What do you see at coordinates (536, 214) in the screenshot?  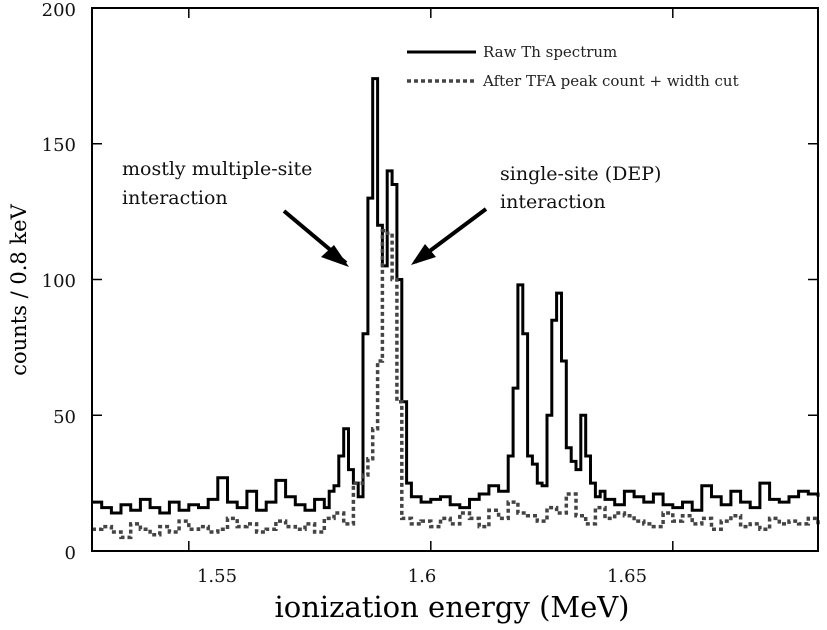 I see `annotation-single-site: single-site (DEP) interaction` at bounding box center [536, 214].